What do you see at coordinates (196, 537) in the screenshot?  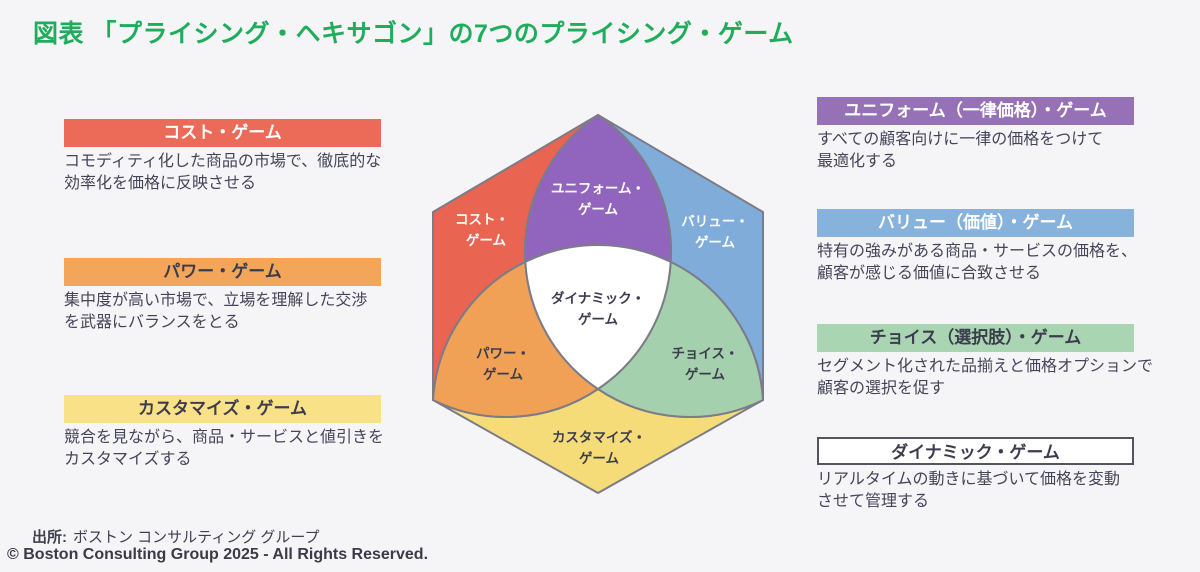 I see `source-text: ボストン コンサルティング グループ` at bounding box center [196, 537].